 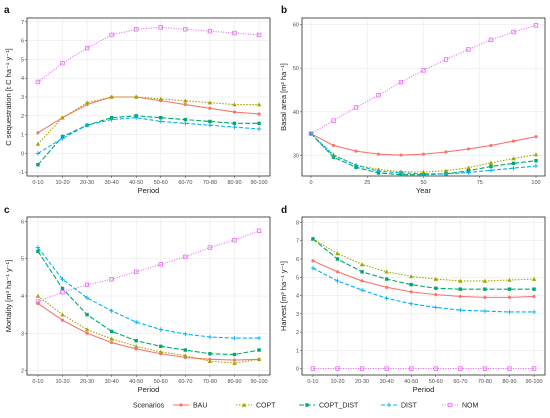 I want to click on xtick-label-a-9: 90-100, so click(x=258, y=183).